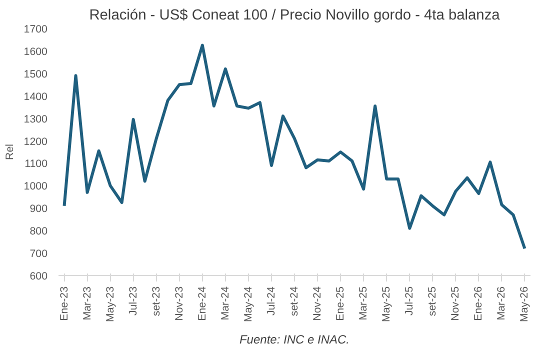 This screenshot has height=351, width=545. Describe the element at coordinates (502, 303) in the screenshot. I see `x-tick-label: Mar-26` at that location.